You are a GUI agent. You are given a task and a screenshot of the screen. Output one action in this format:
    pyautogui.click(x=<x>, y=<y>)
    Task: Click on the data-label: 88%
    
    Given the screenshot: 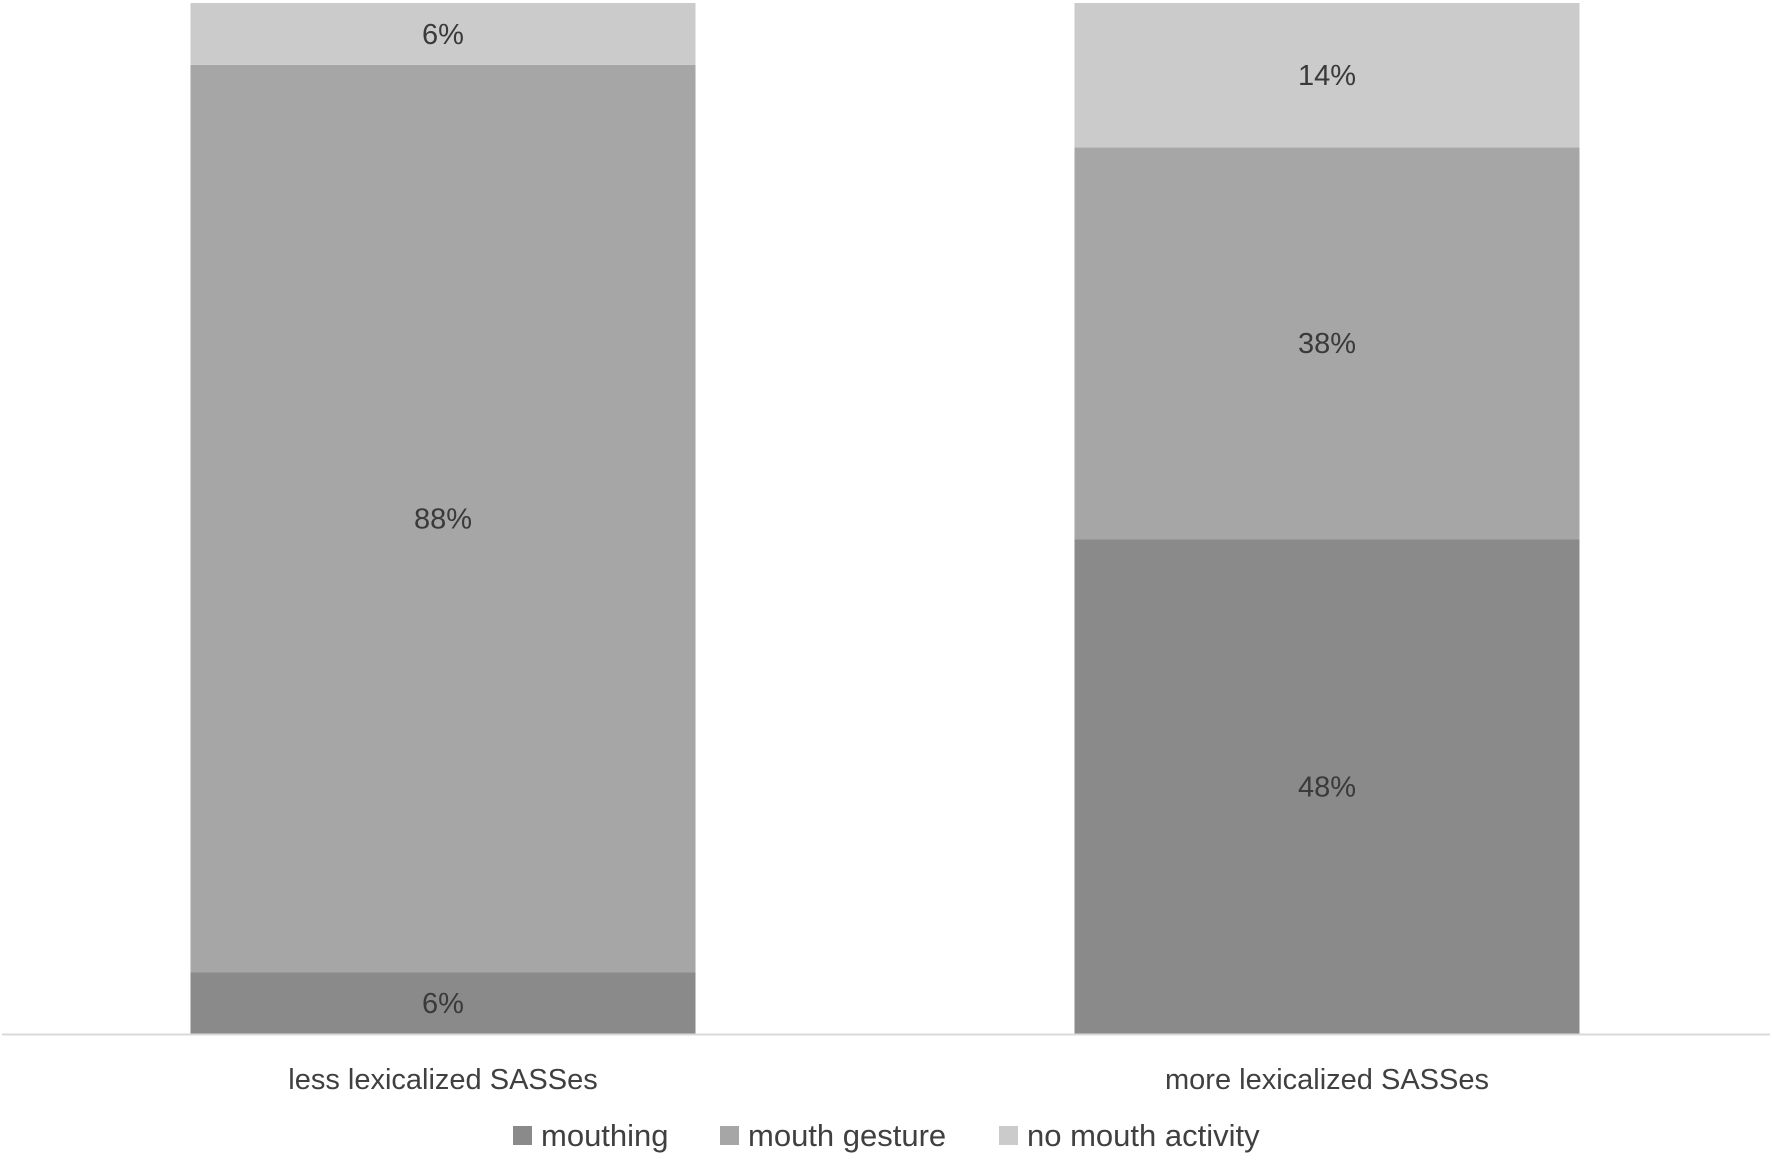 What is the action you would take?
    pyautogui.click(x=443, y=520)
    